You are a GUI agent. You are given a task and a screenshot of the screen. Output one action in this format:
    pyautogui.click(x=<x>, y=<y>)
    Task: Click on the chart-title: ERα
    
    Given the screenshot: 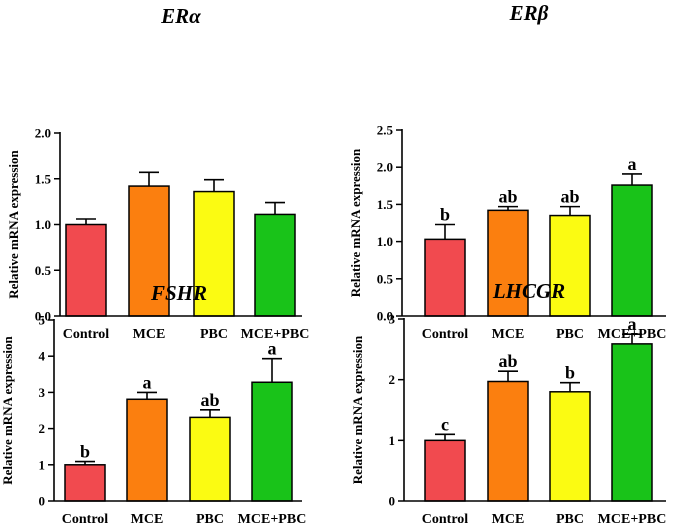 What is the action you would take?
    pyautogui.click(x=180, y=16)
    